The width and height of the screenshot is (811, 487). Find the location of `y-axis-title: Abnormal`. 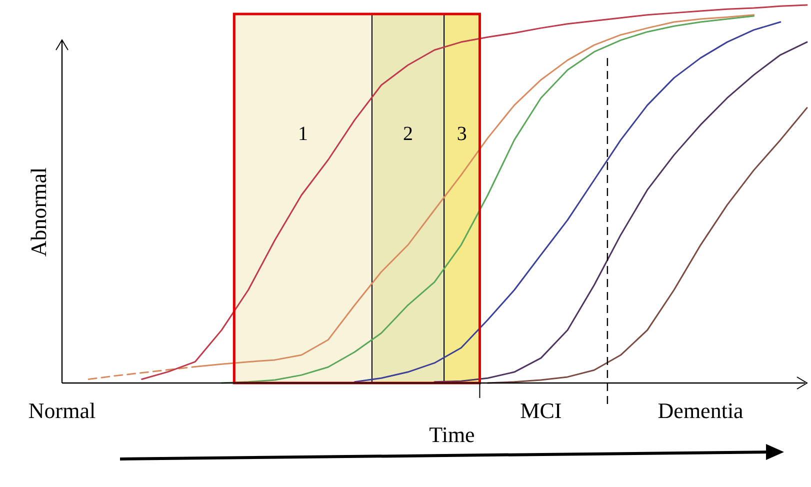

y-axis-title: Abnormal is located at coordinates (38, 212).